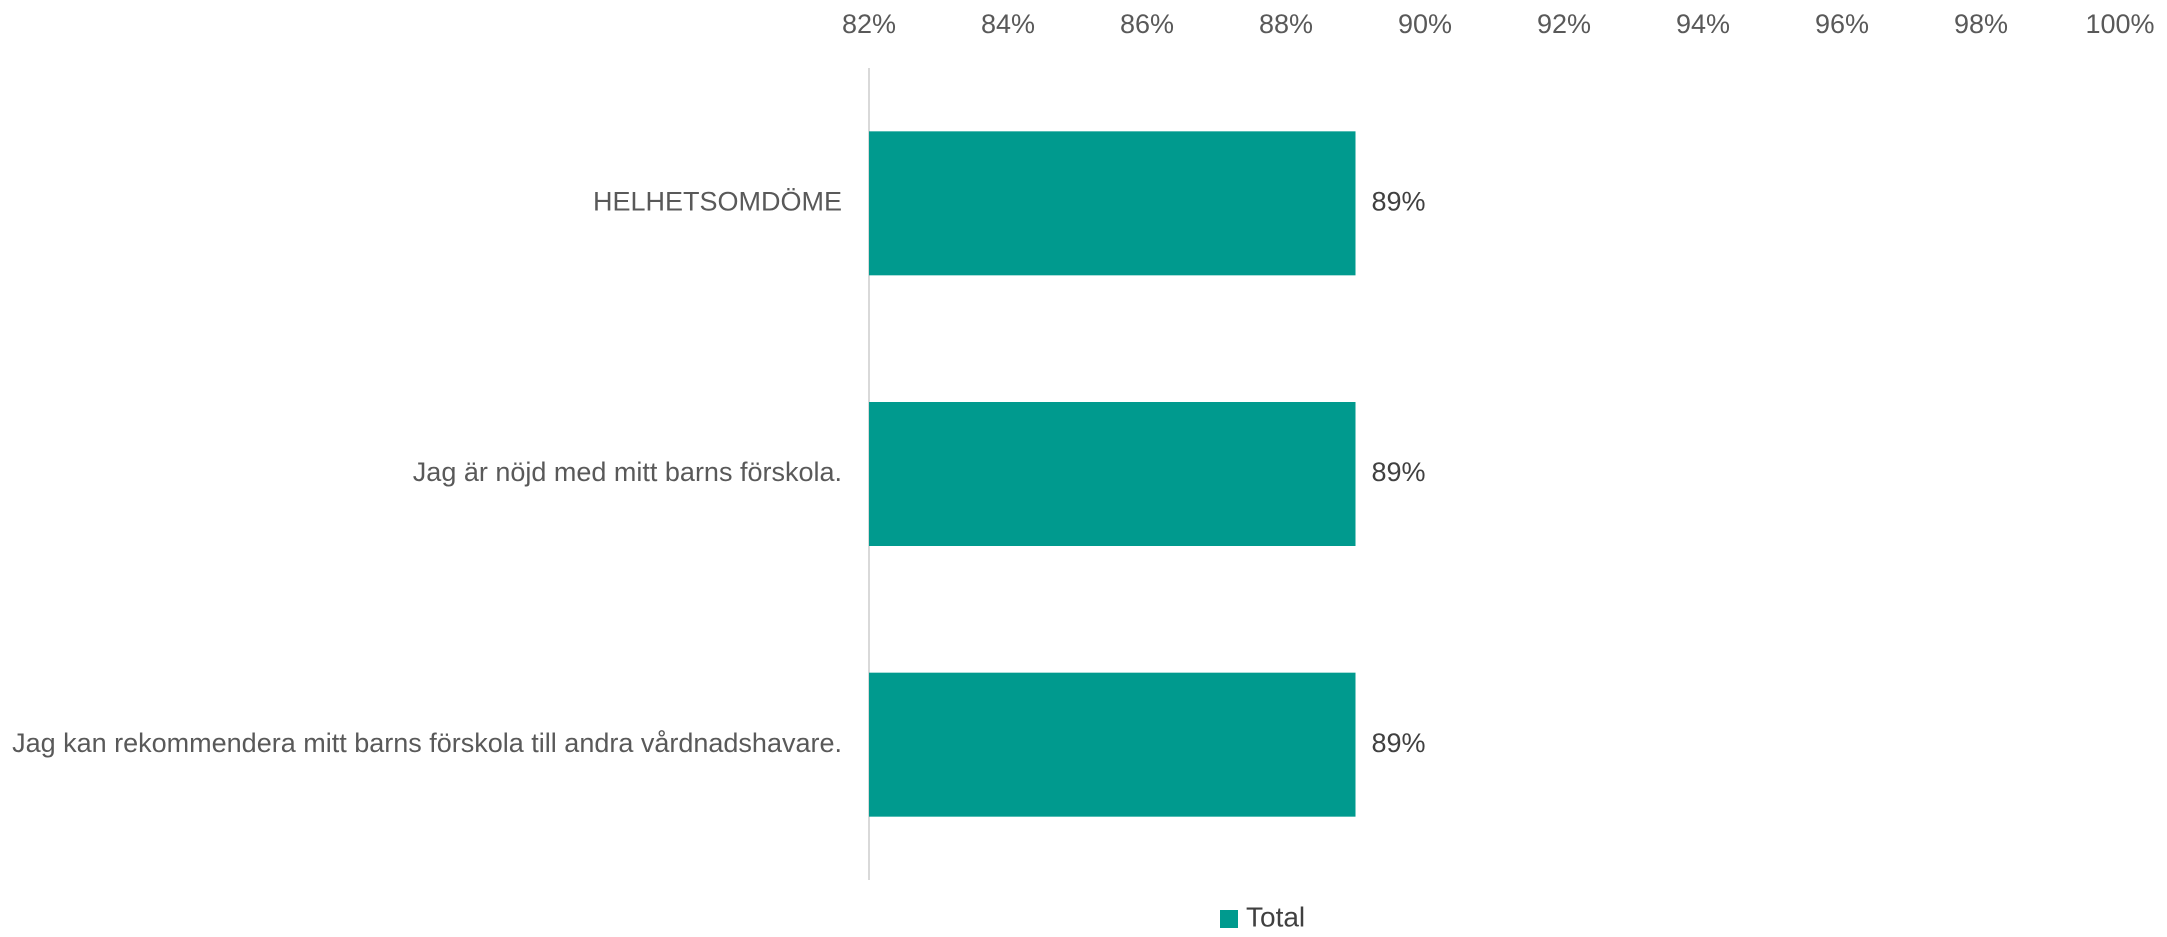 This screenshot has width=2167, height=937. Describe the element at coordinates (1229, 919) in the screenshot. I see `legend-swatch` at that location.